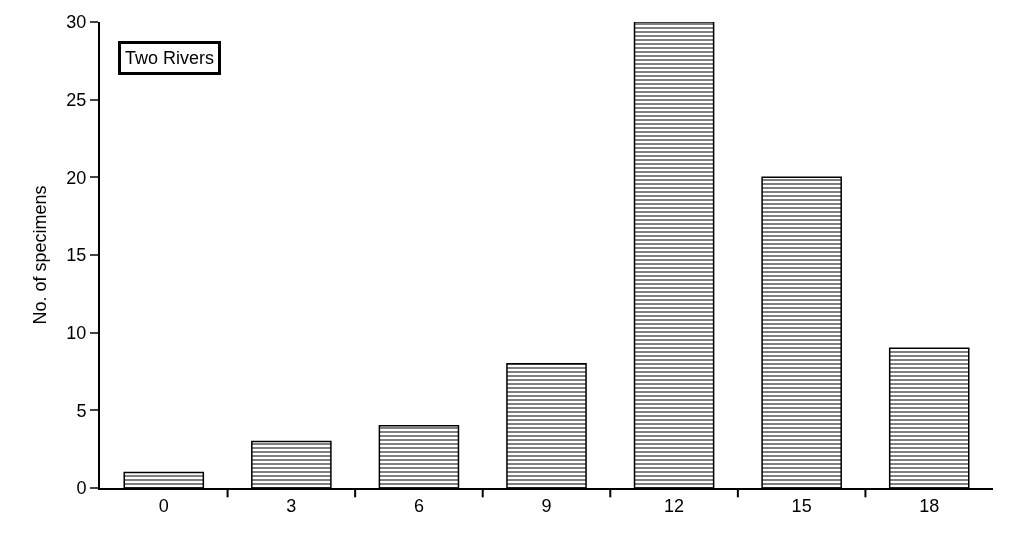 Image resolution: width=1013 pixels, height=533 pixels. Describe the element at coordinates (76, 177) in the screenshot. I see `y-tick-label: 20` at that location.